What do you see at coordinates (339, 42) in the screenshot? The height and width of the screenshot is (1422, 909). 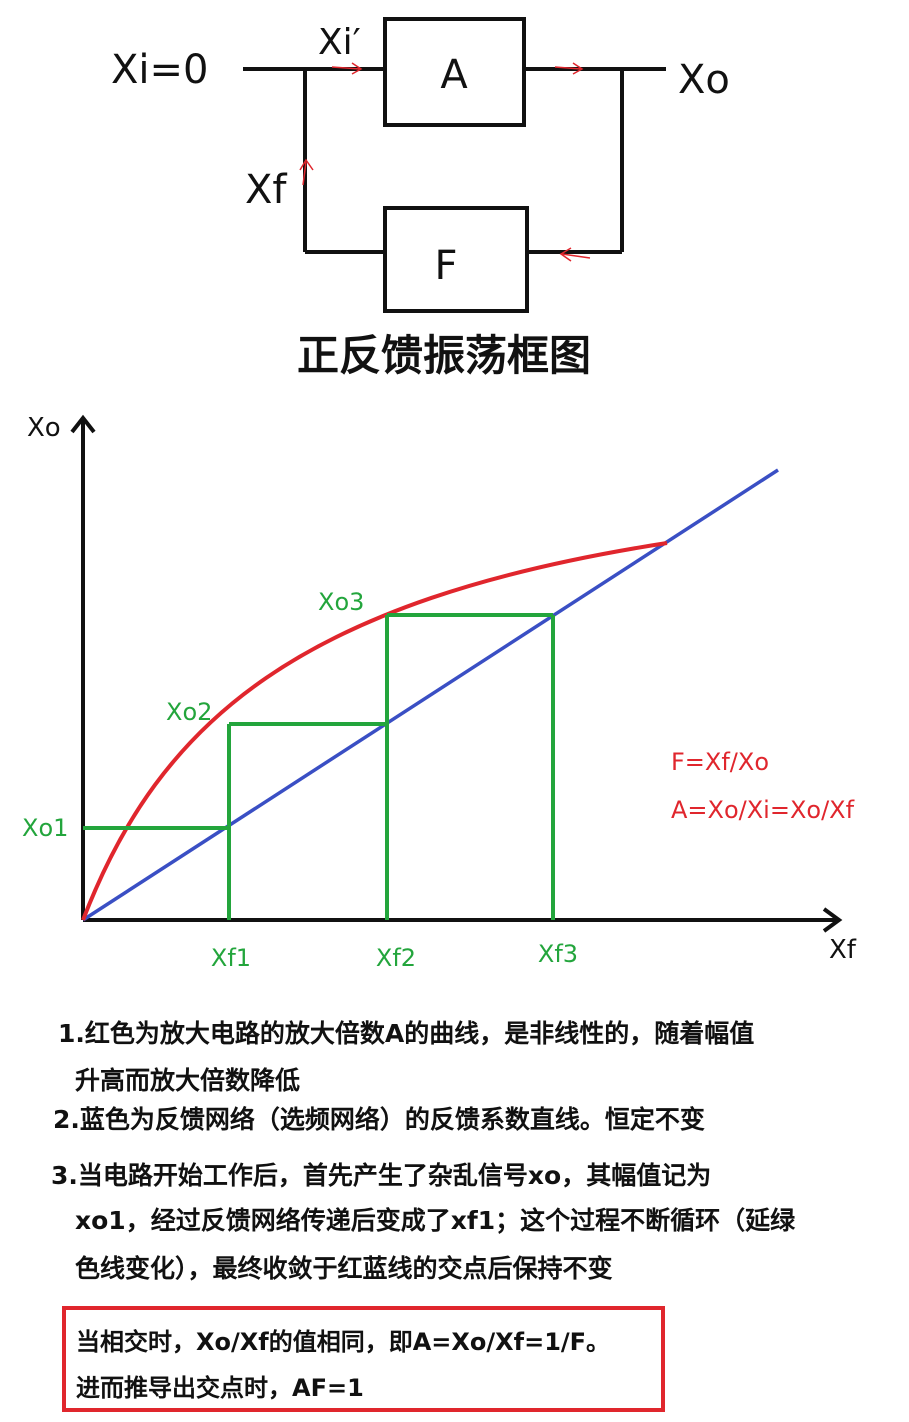 I see `node-input-label: Xi′` at bounding box center [339, 42].